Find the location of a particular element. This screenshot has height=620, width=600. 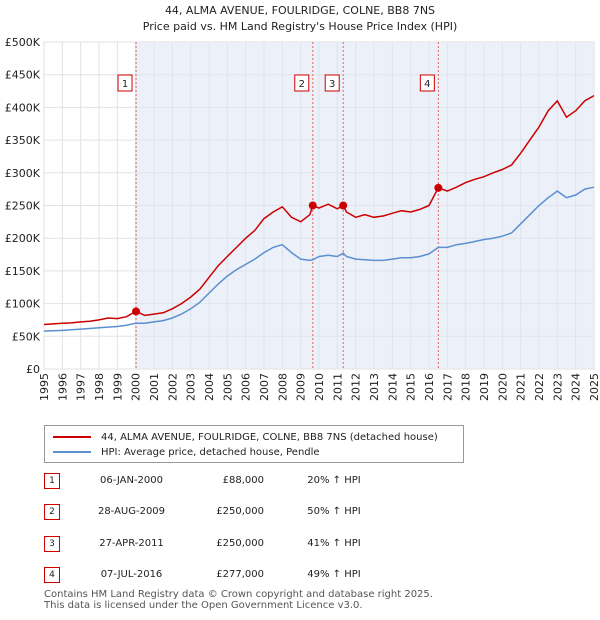

sale-label: 3 is located at coordinates (332, 84).